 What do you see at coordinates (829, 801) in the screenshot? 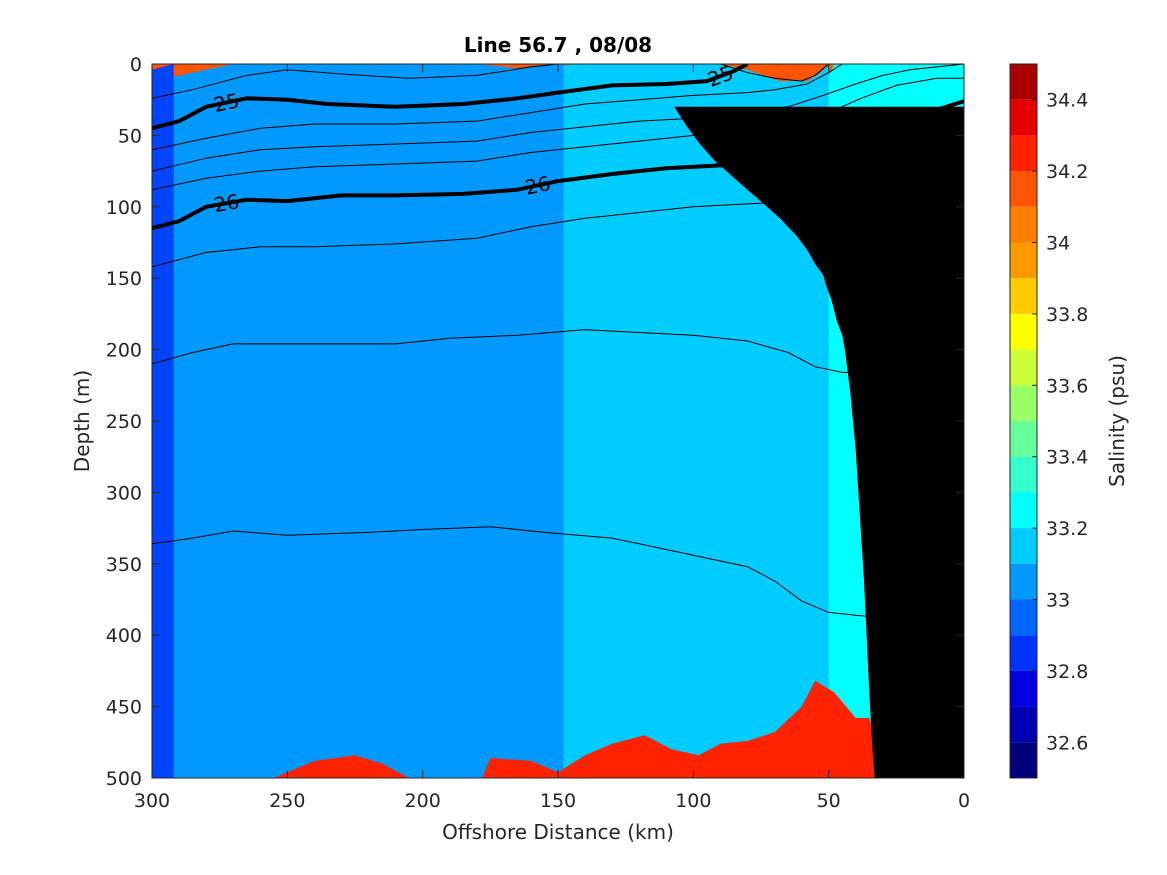
I see `x-tick-label: 50` at bounding box center [829, 801].